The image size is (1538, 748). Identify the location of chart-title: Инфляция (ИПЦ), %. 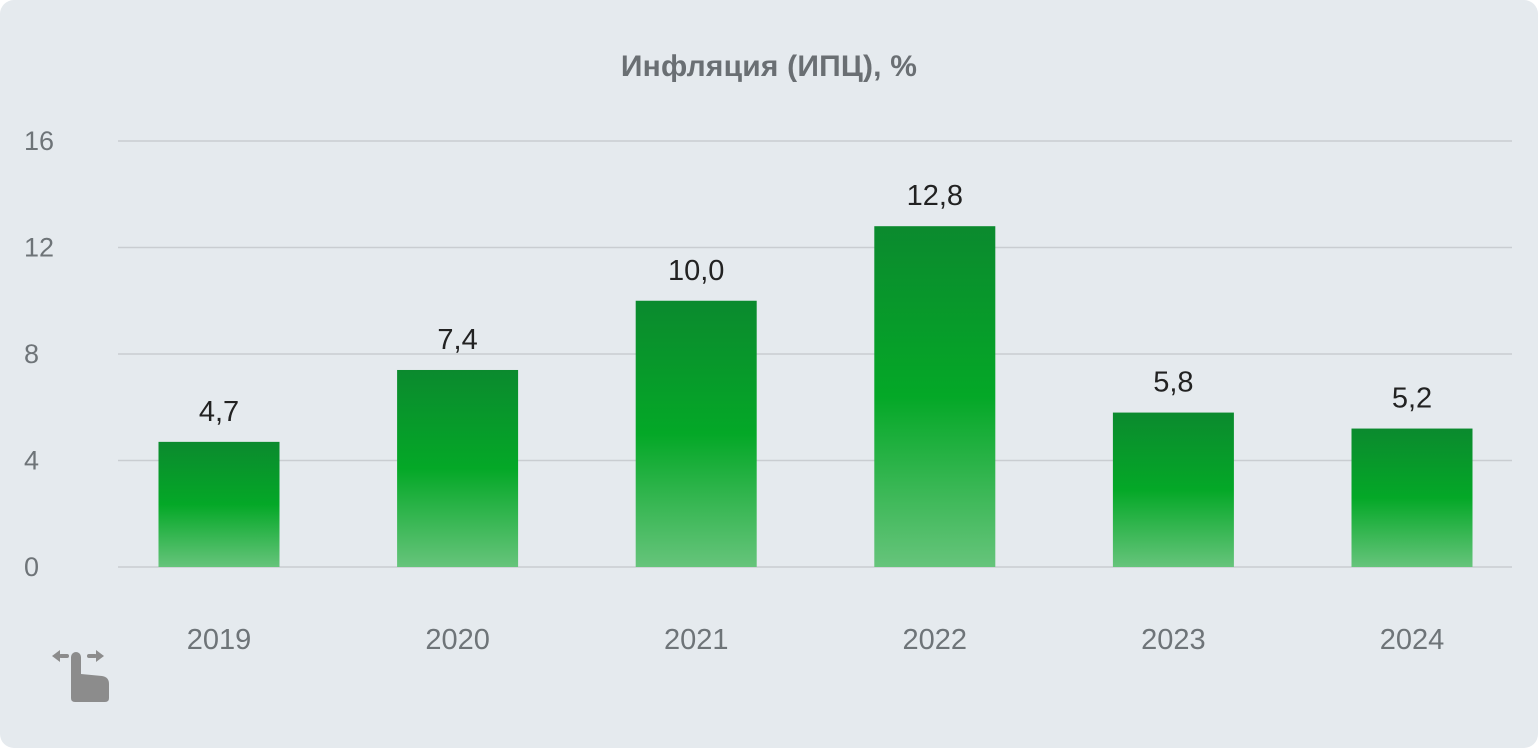
(769, 66).